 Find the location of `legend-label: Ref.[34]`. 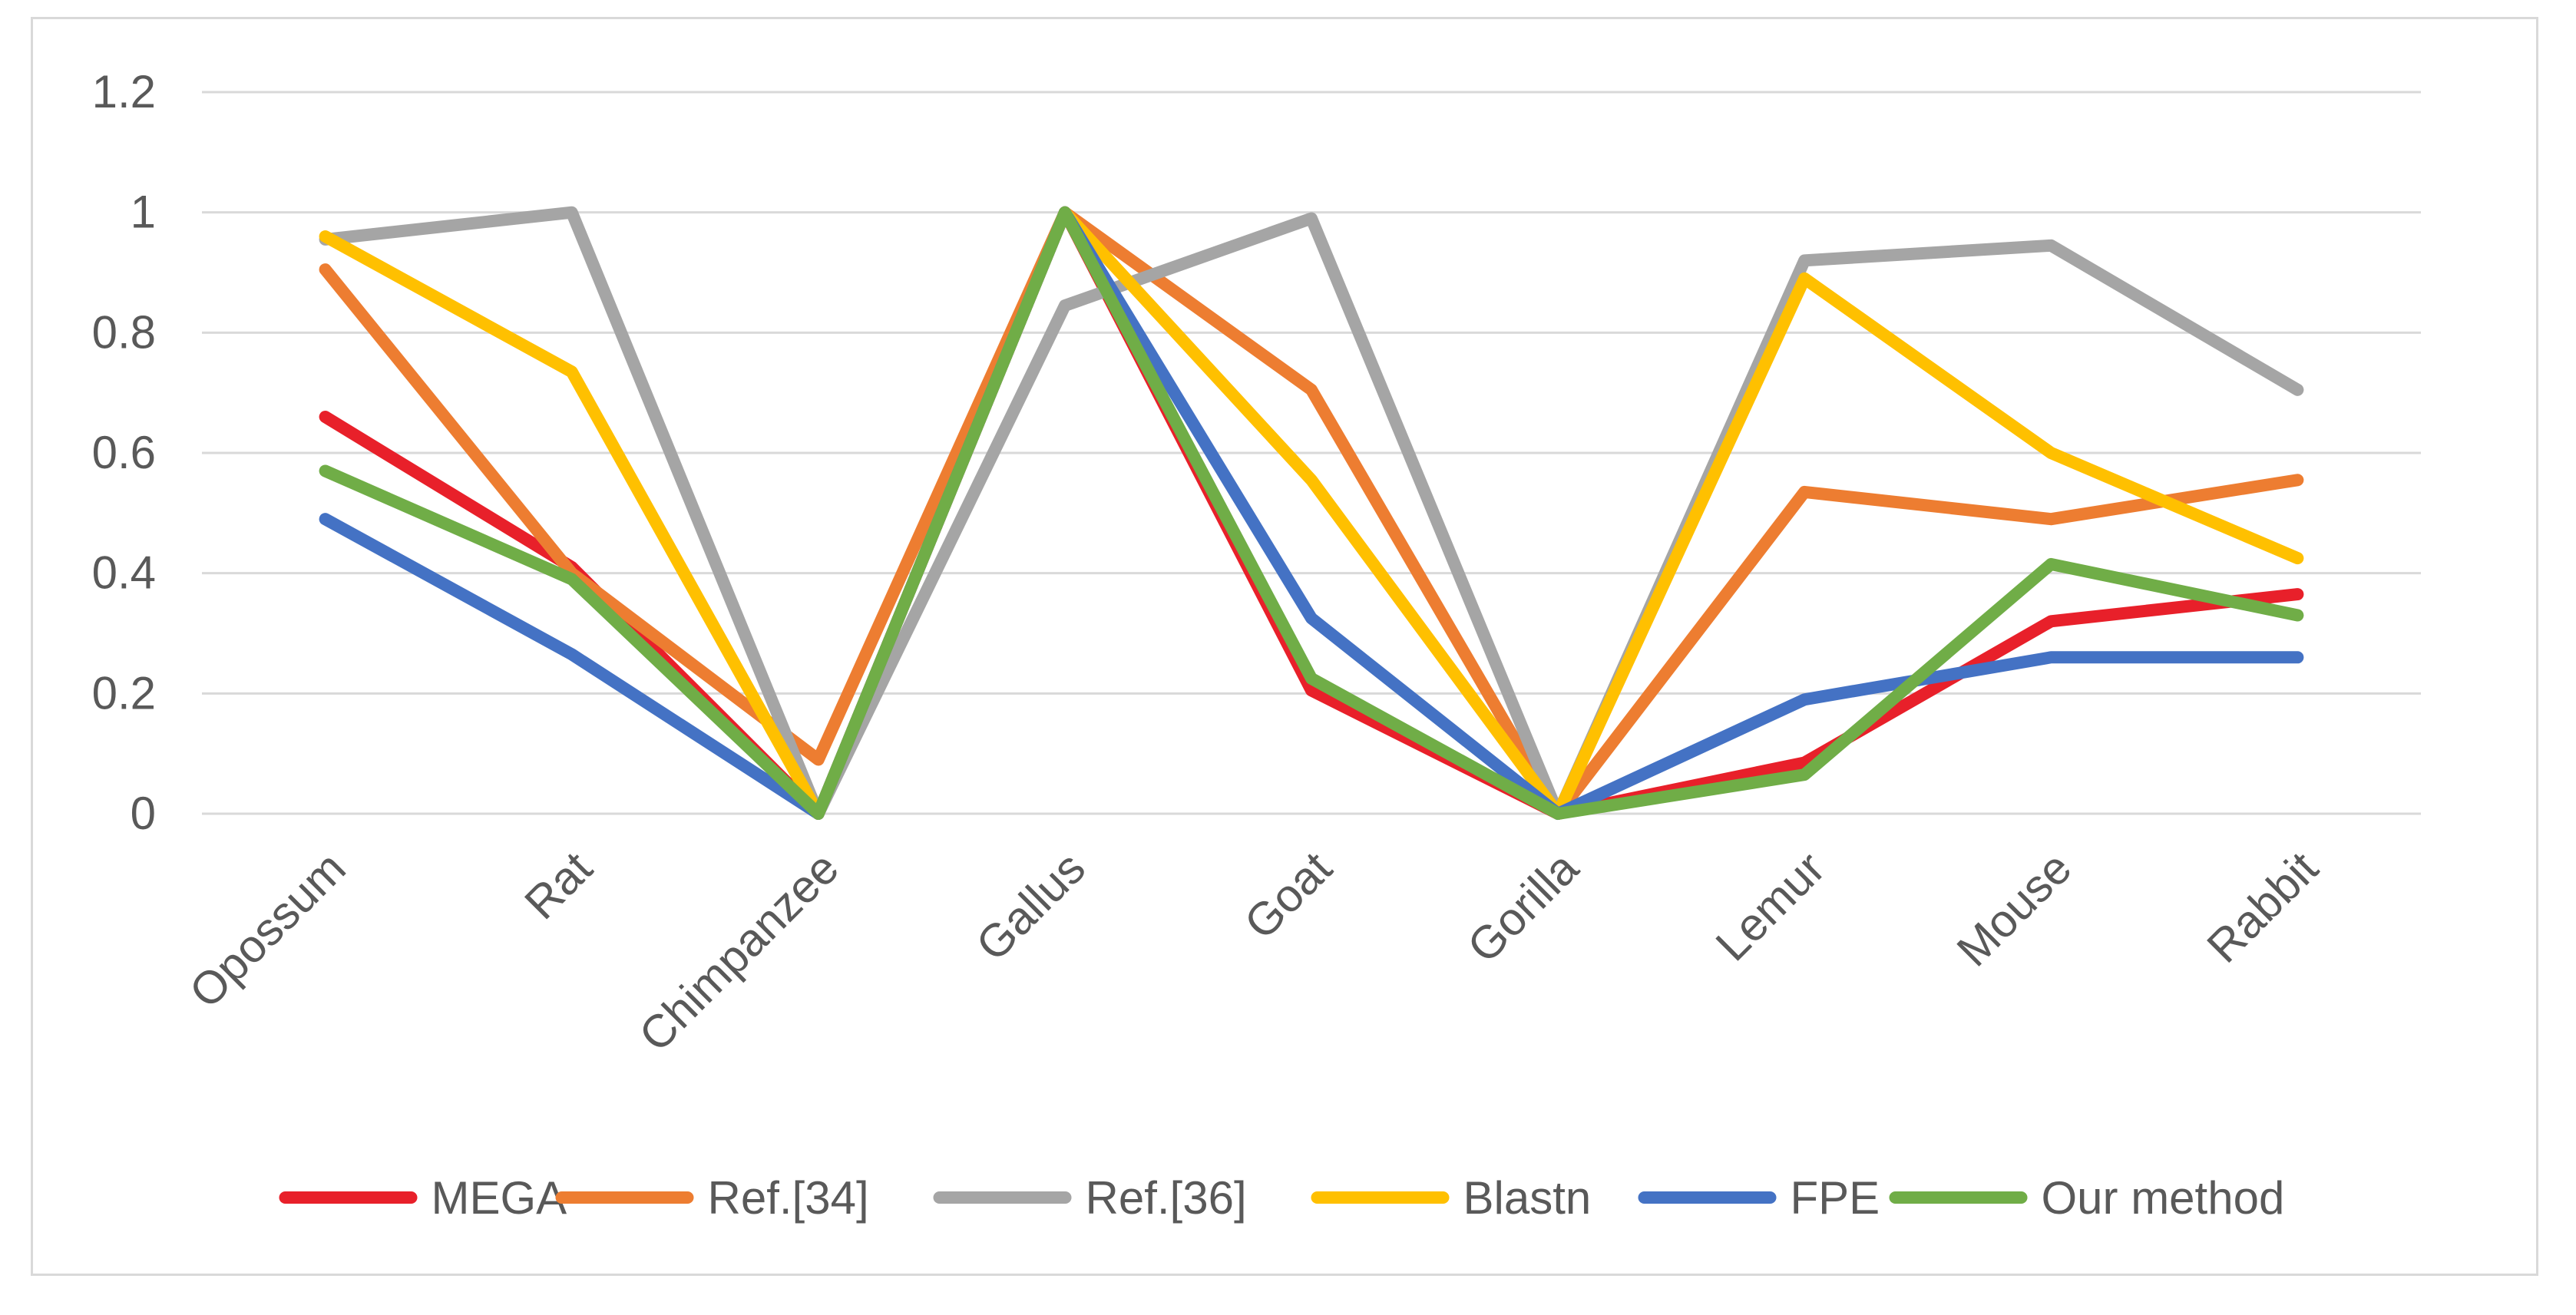

legend-label: Ref.[34] is located at coordinates (788, 1198).